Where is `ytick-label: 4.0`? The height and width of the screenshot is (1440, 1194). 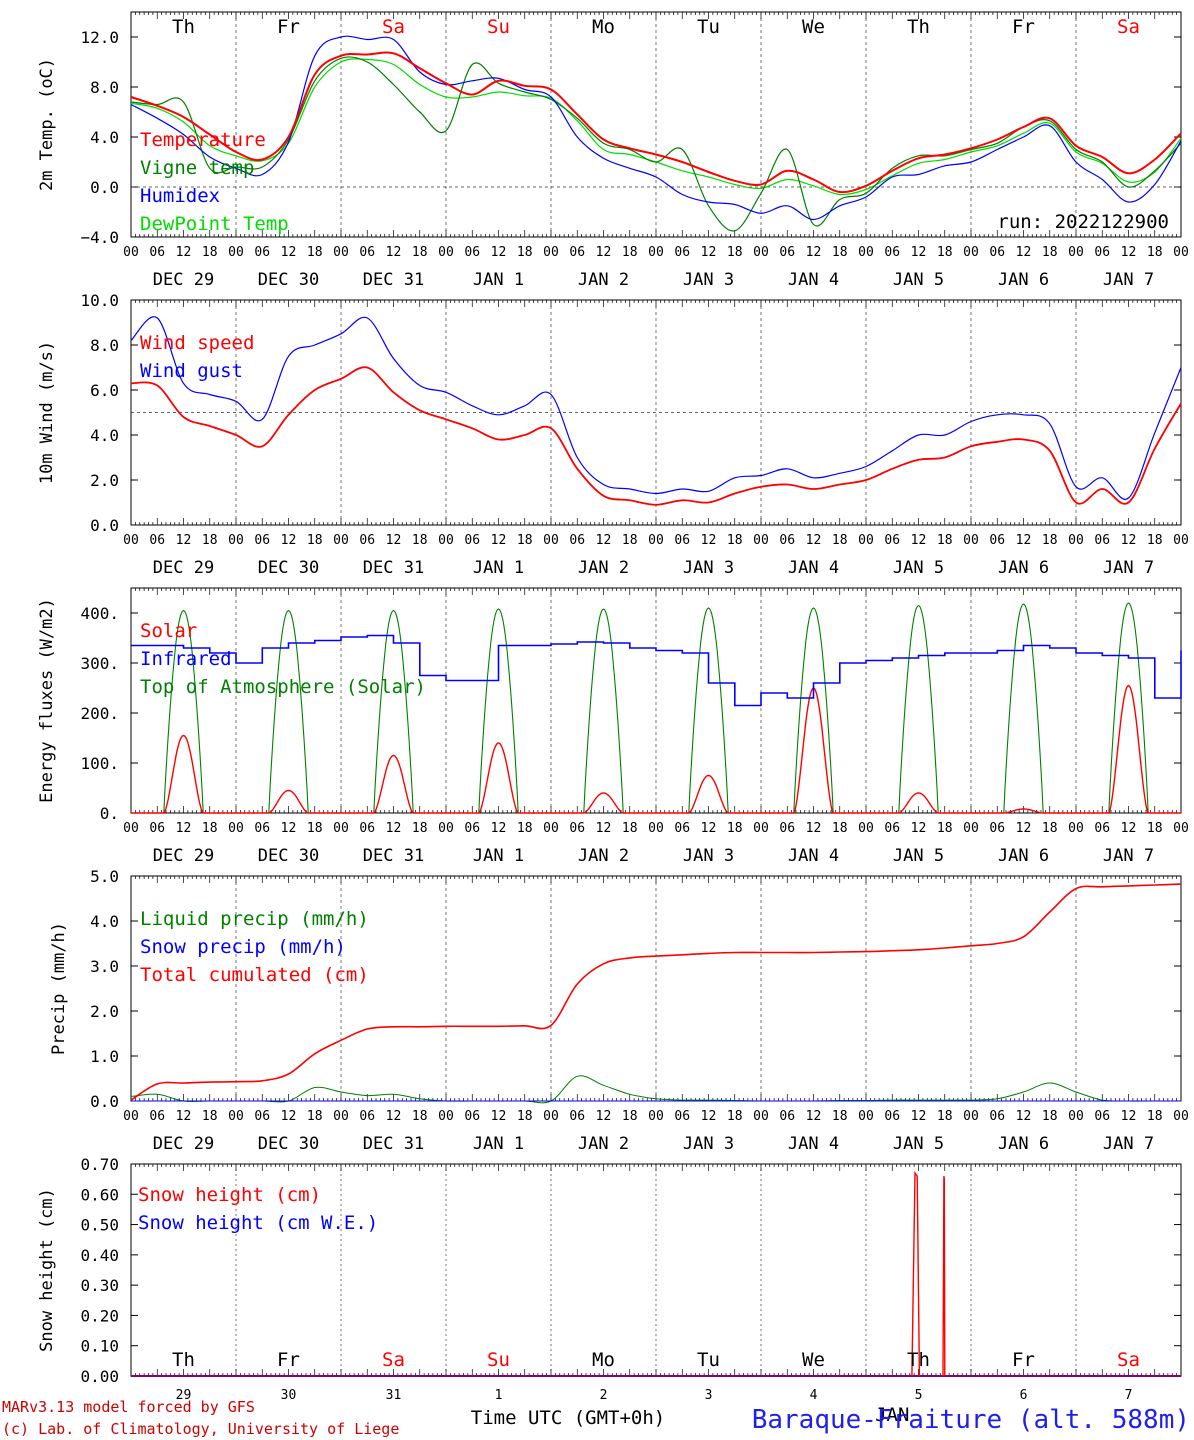 ytick-label: 4.0 is located at coordinates (104, 137).